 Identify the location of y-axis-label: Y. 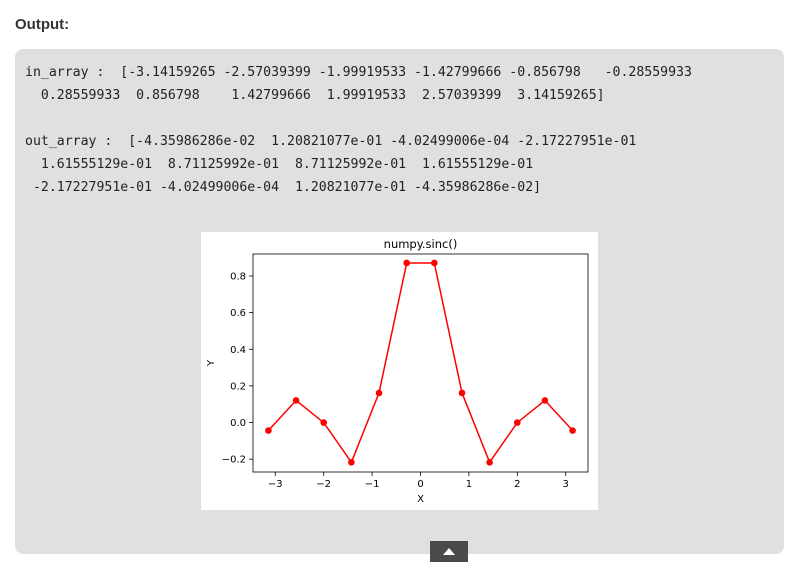
(211, 363).